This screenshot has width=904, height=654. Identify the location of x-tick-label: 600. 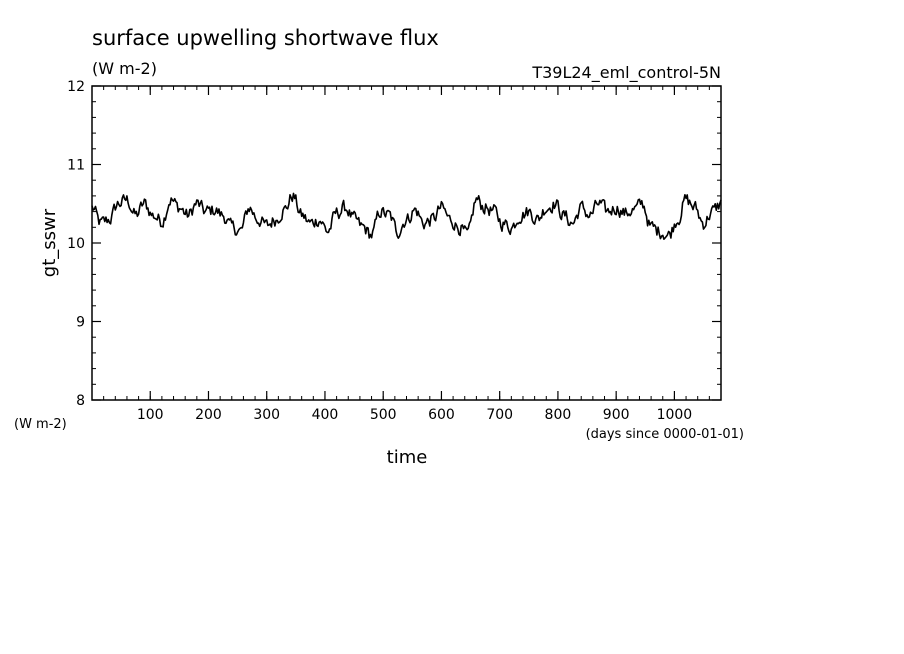
(441, 415).